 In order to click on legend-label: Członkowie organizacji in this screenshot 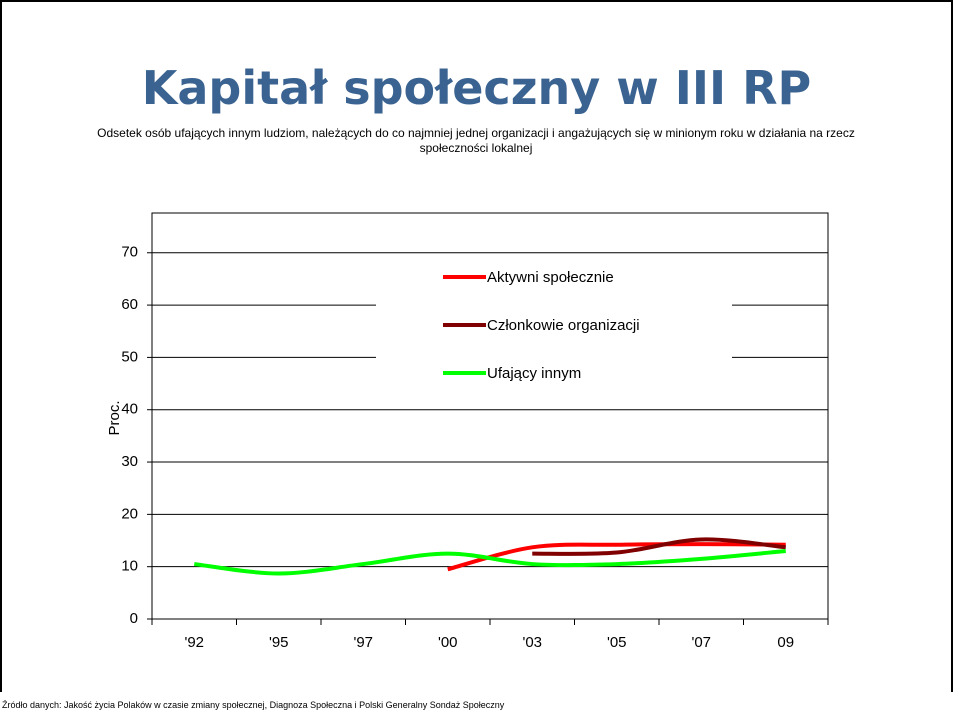, I will do `click(563, 325)`.